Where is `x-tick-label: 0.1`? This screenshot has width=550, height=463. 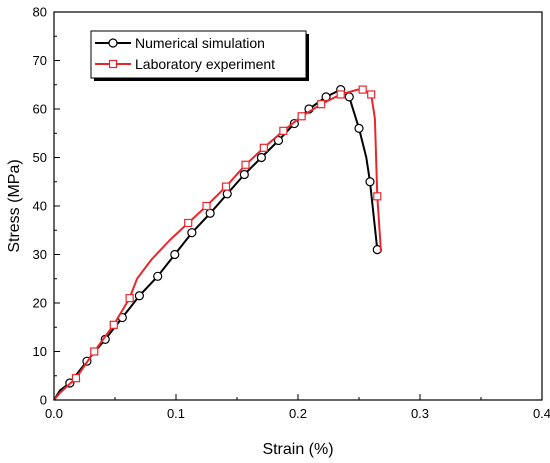 x-tick-label: 0.1 is located at coordinates (176, 413).